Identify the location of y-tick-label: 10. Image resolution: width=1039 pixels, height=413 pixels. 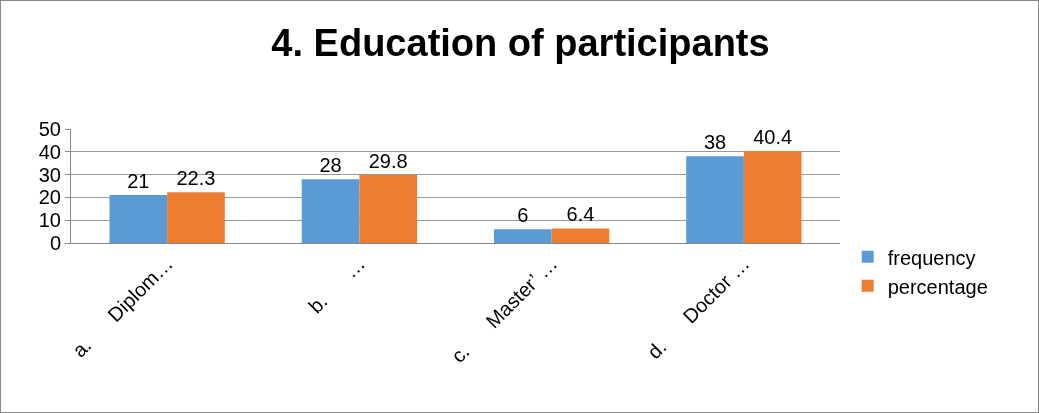
(49, 220).